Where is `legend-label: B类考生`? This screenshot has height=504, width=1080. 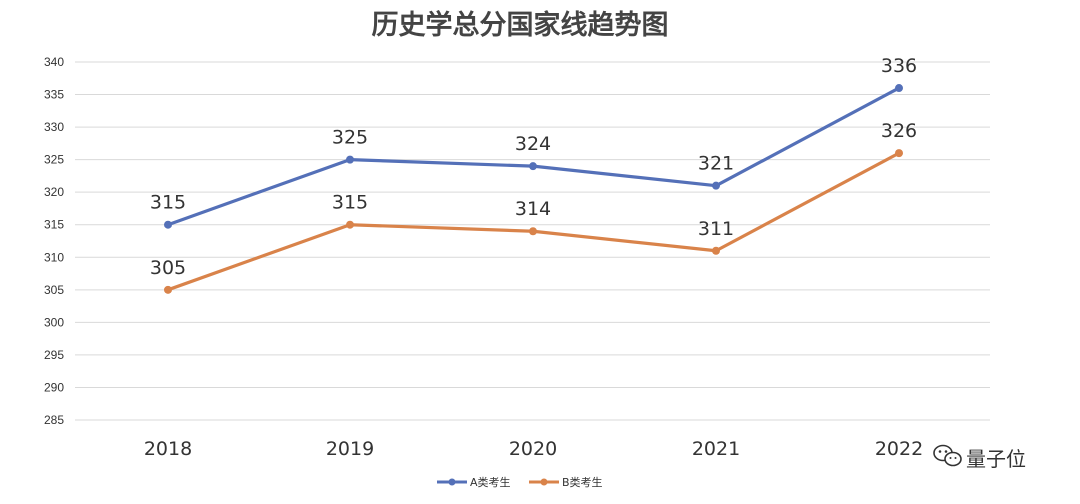
legend-label: B类考生 is located at coordinates (582, 482).